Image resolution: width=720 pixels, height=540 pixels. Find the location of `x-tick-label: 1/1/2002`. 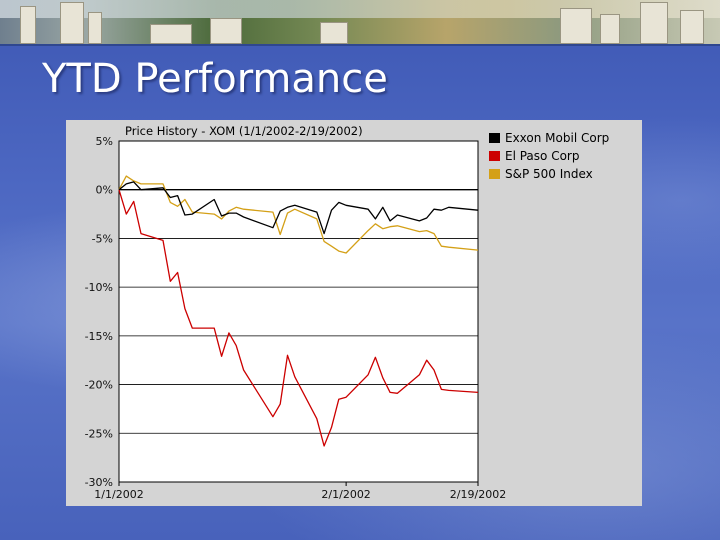

x-tick-label: 1/1/2002 is located at coordinates (118, 494).